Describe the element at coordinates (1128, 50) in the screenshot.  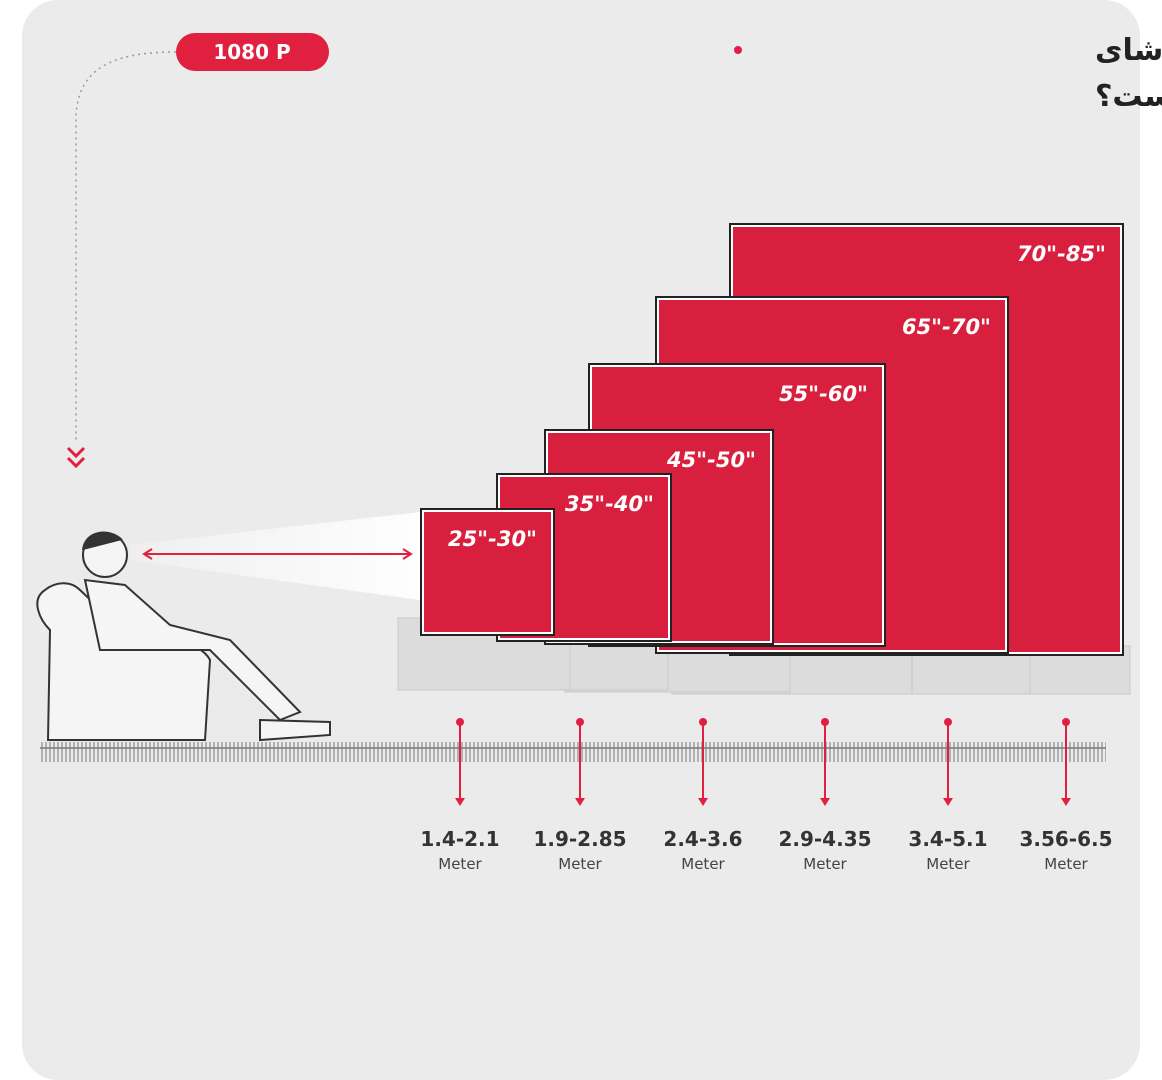
I see `title-line: بهترین فاصله تماشای` at that location.